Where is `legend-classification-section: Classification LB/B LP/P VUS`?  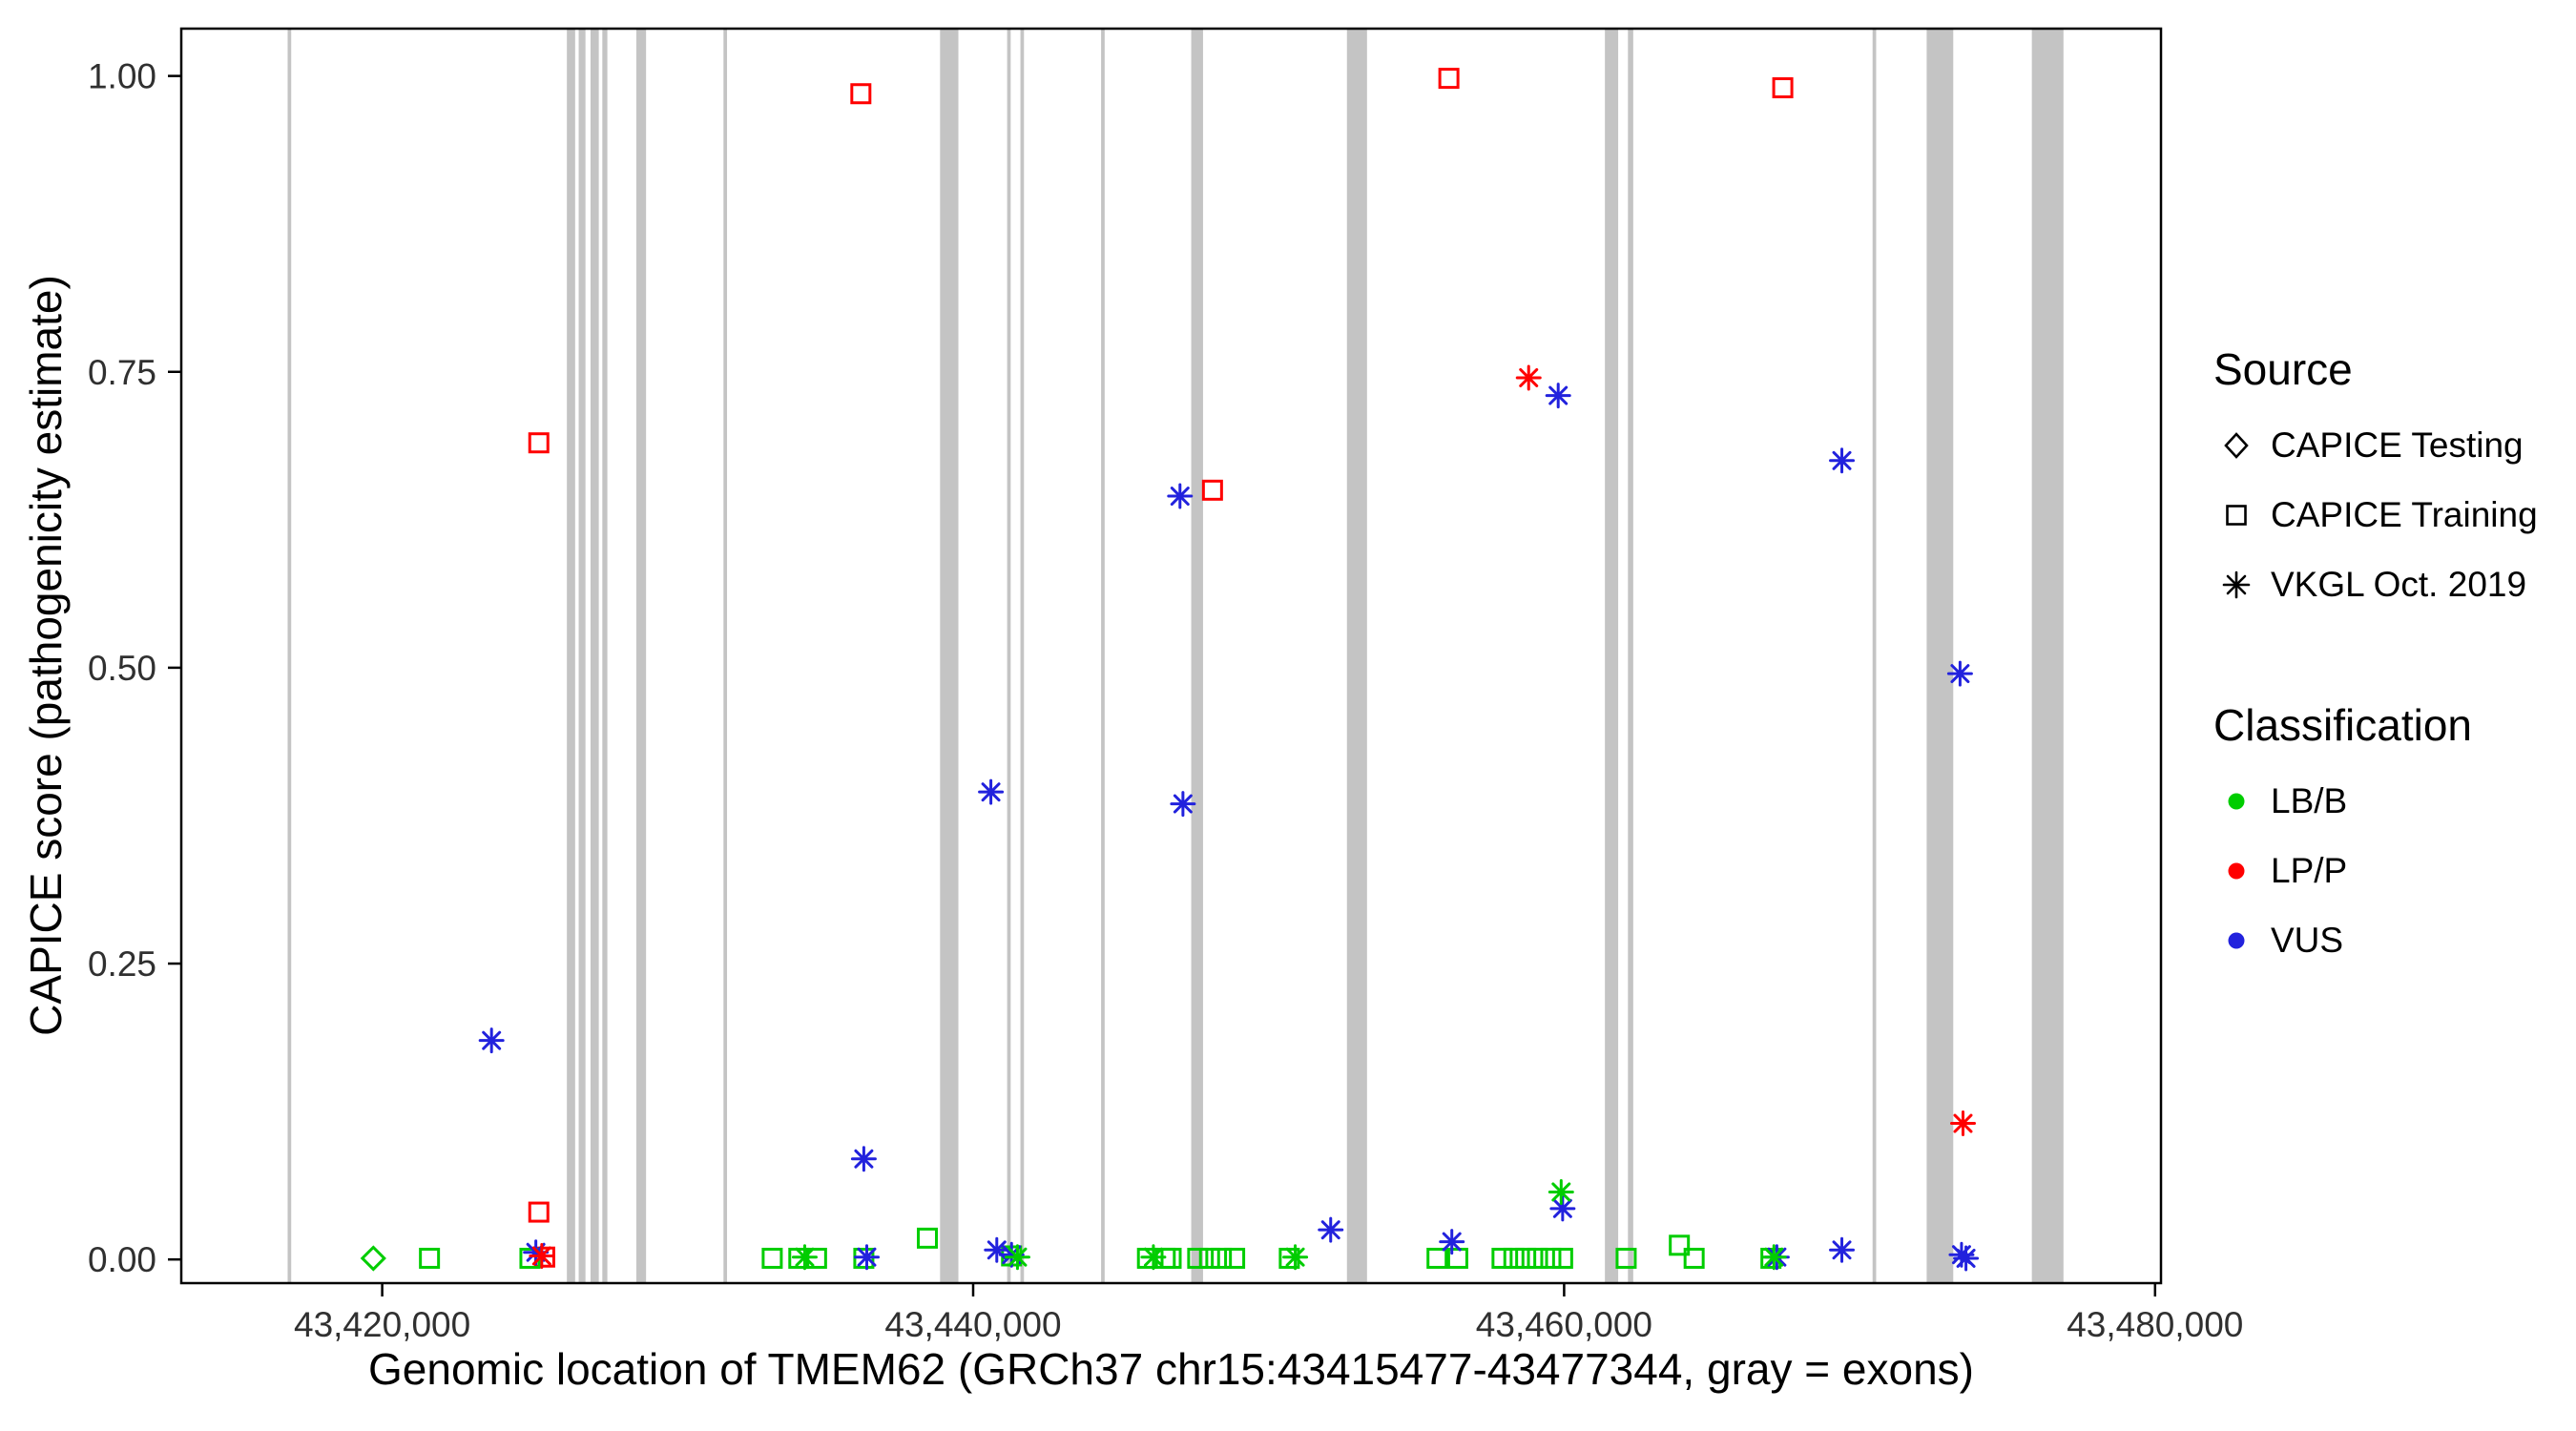
legend-classification-section: Classification LB/B LP/P VUS is located at coordinates (2389, 837).